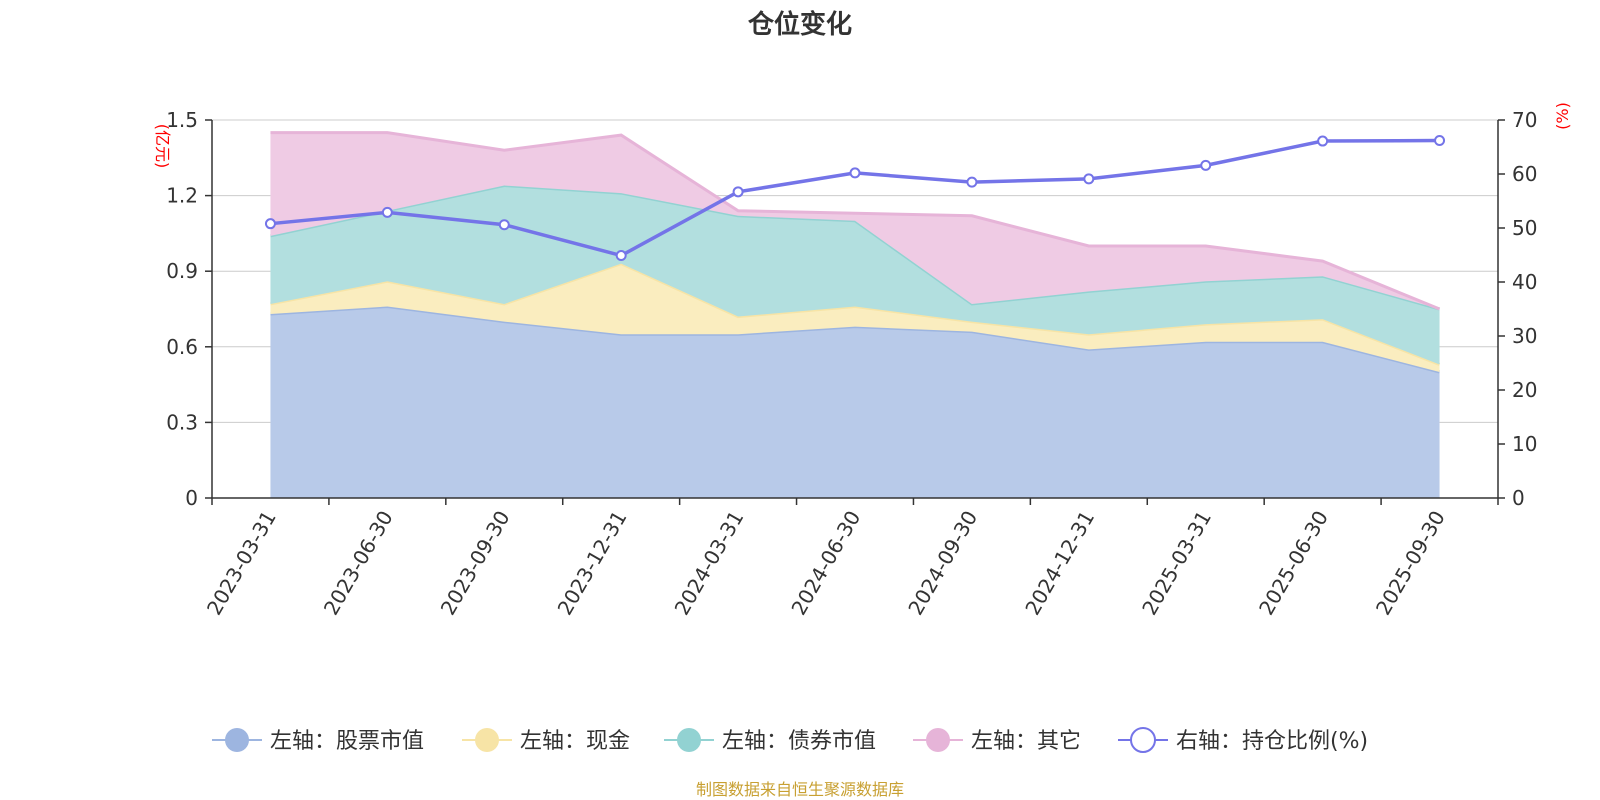  What do you see at coordinates (475, 562) in the screenshot?
I see `x-tick-label: 2023-09-30` at bounding box center [475, 562].